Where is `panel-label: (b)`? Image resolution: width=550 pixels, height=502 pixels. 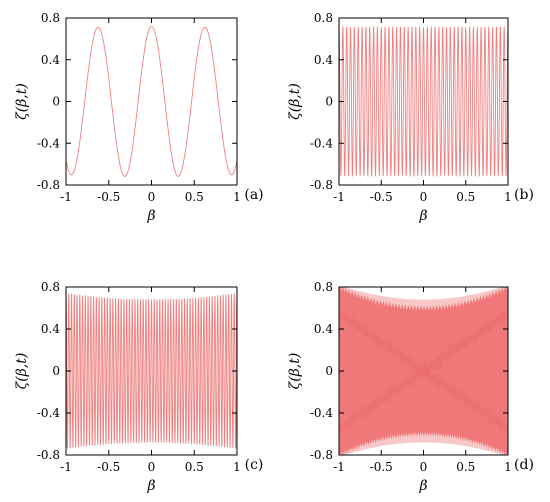
panel-label: (b) is located at coordinates (524, 195).